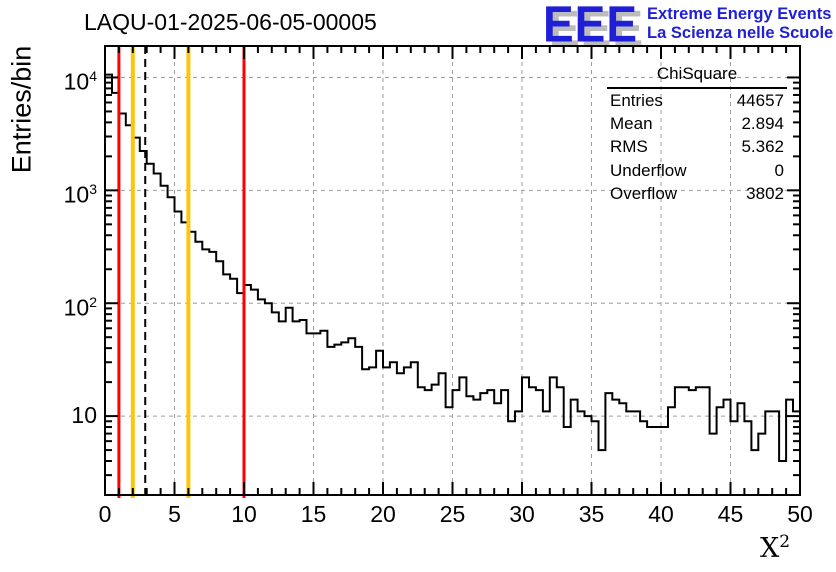 The image size is (836, 572). I want to click on plot-title: LAQU-01-2025-06-05-00005, so click(230, 22).